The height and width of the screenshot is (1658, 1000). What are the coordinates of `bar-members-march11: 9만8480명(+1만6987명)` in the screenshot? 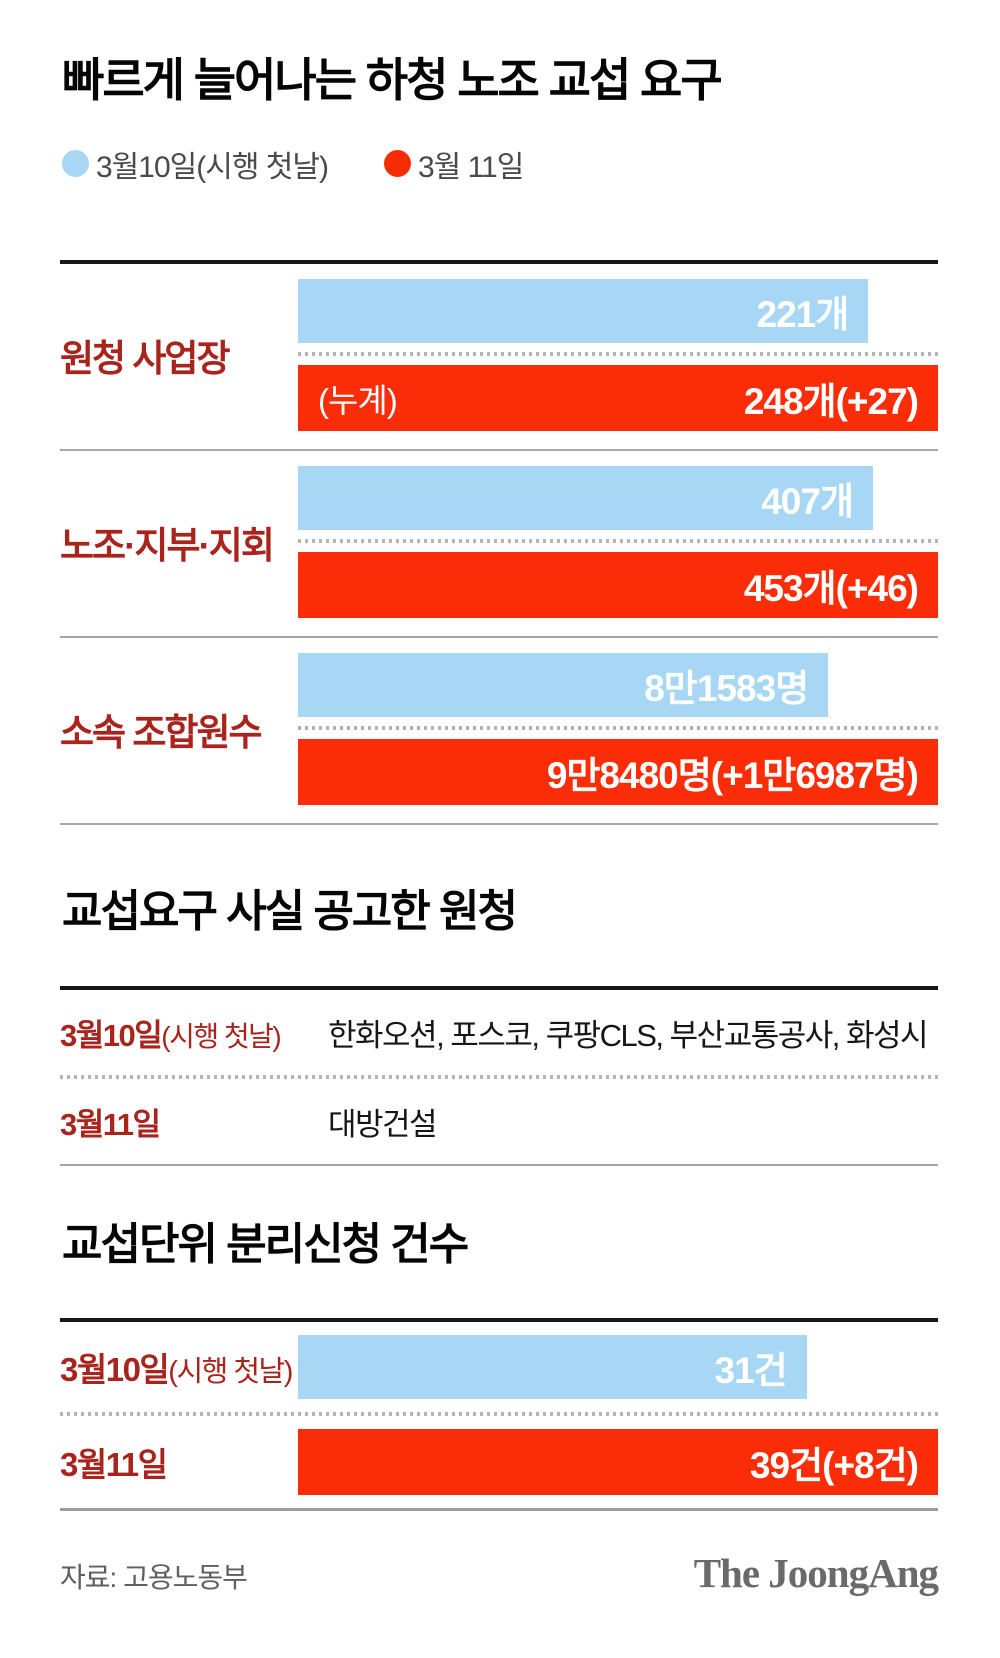 It's located at (618, 771).